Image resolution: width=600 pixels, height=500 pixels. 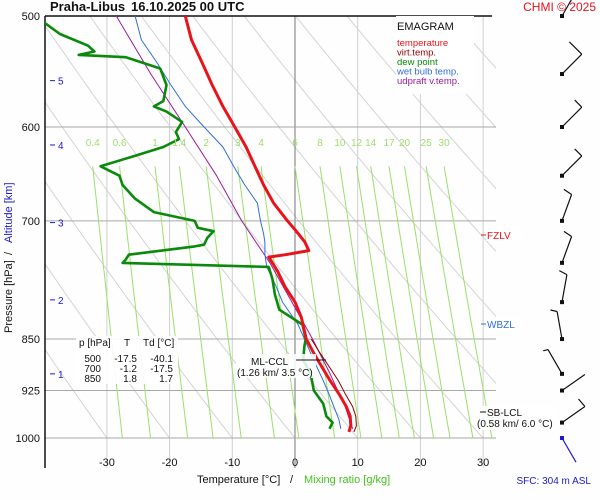 What do you see at coordinates (206, 143) in the screenshot?
I see `mixing-ratio-label: 2` at bounding box center [206, 143].